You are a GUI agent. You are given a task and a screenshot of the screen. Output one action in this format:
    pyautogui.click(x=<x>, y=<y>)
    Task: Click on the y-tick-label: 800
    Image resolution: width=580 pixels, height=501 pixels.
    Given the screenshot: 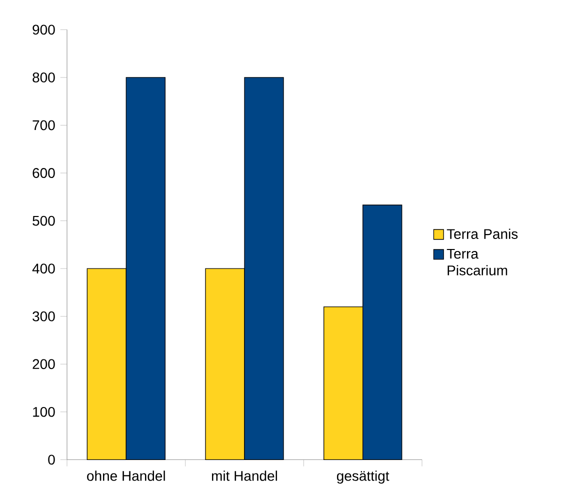 What is the action you would take?
    pyautogui.click(x=43, y=77)
    